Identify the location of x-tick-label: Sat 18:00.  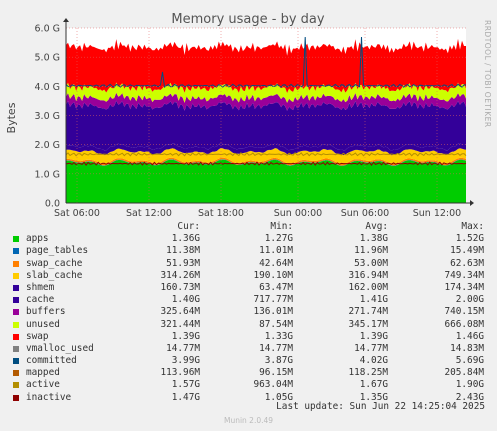
(221, 213).